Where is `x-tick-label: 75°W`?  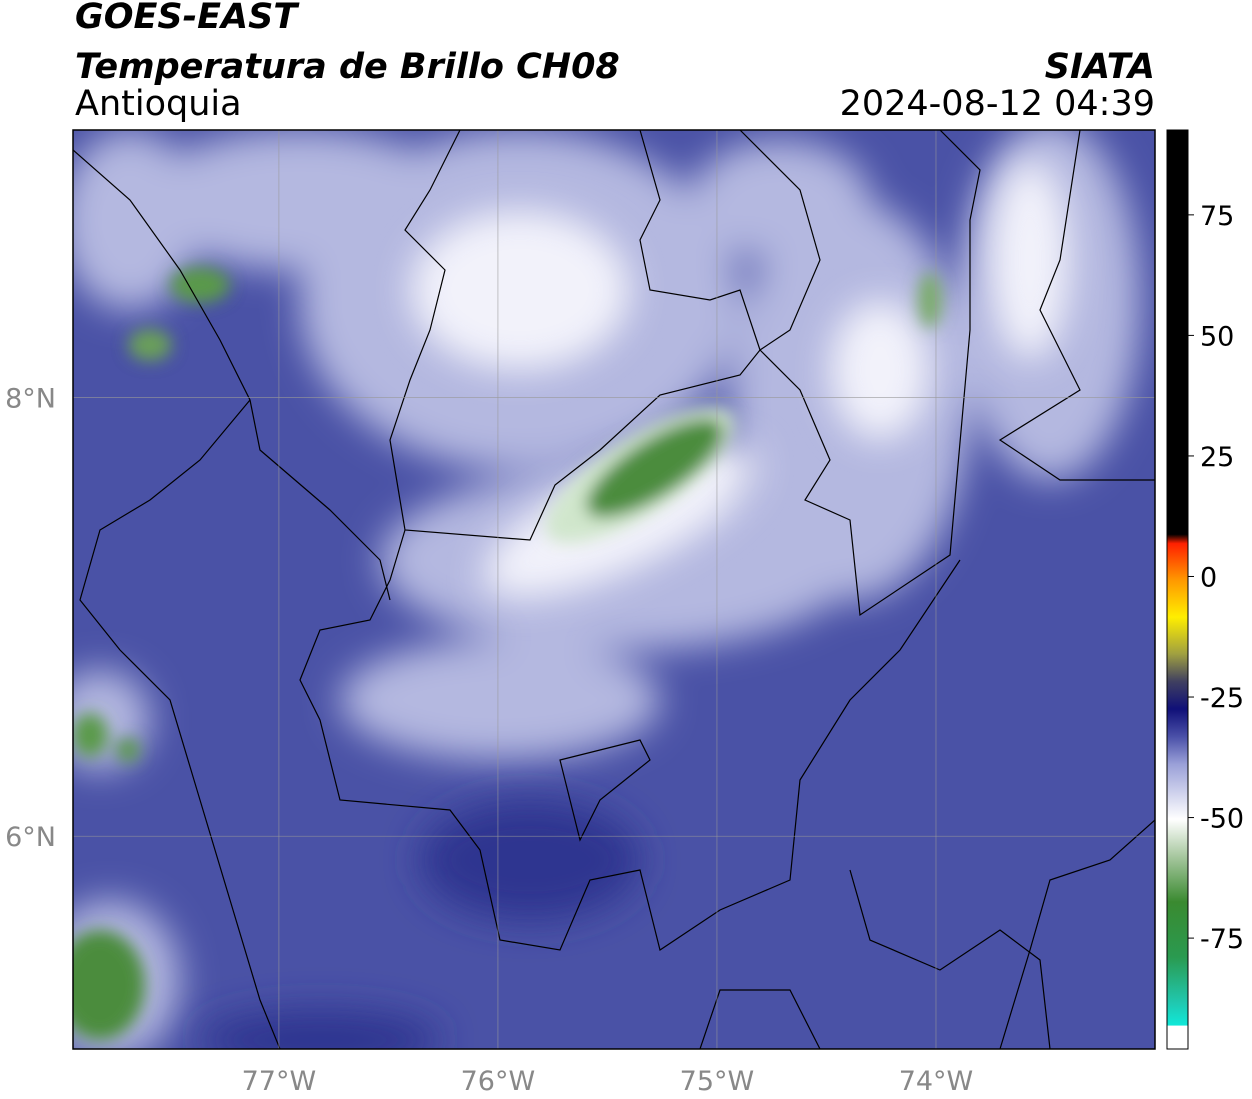
x-tick-label: 75°W is located at coordinates (717, 1081).